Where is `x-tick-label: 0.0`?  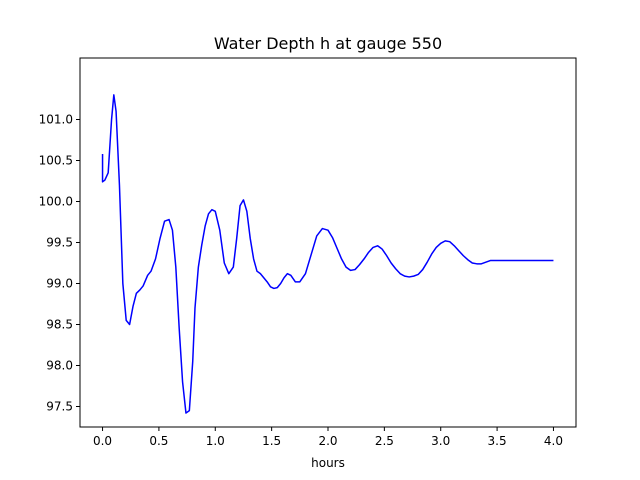 x-tick-label: 0.0 is located at coordinates (102, 441).